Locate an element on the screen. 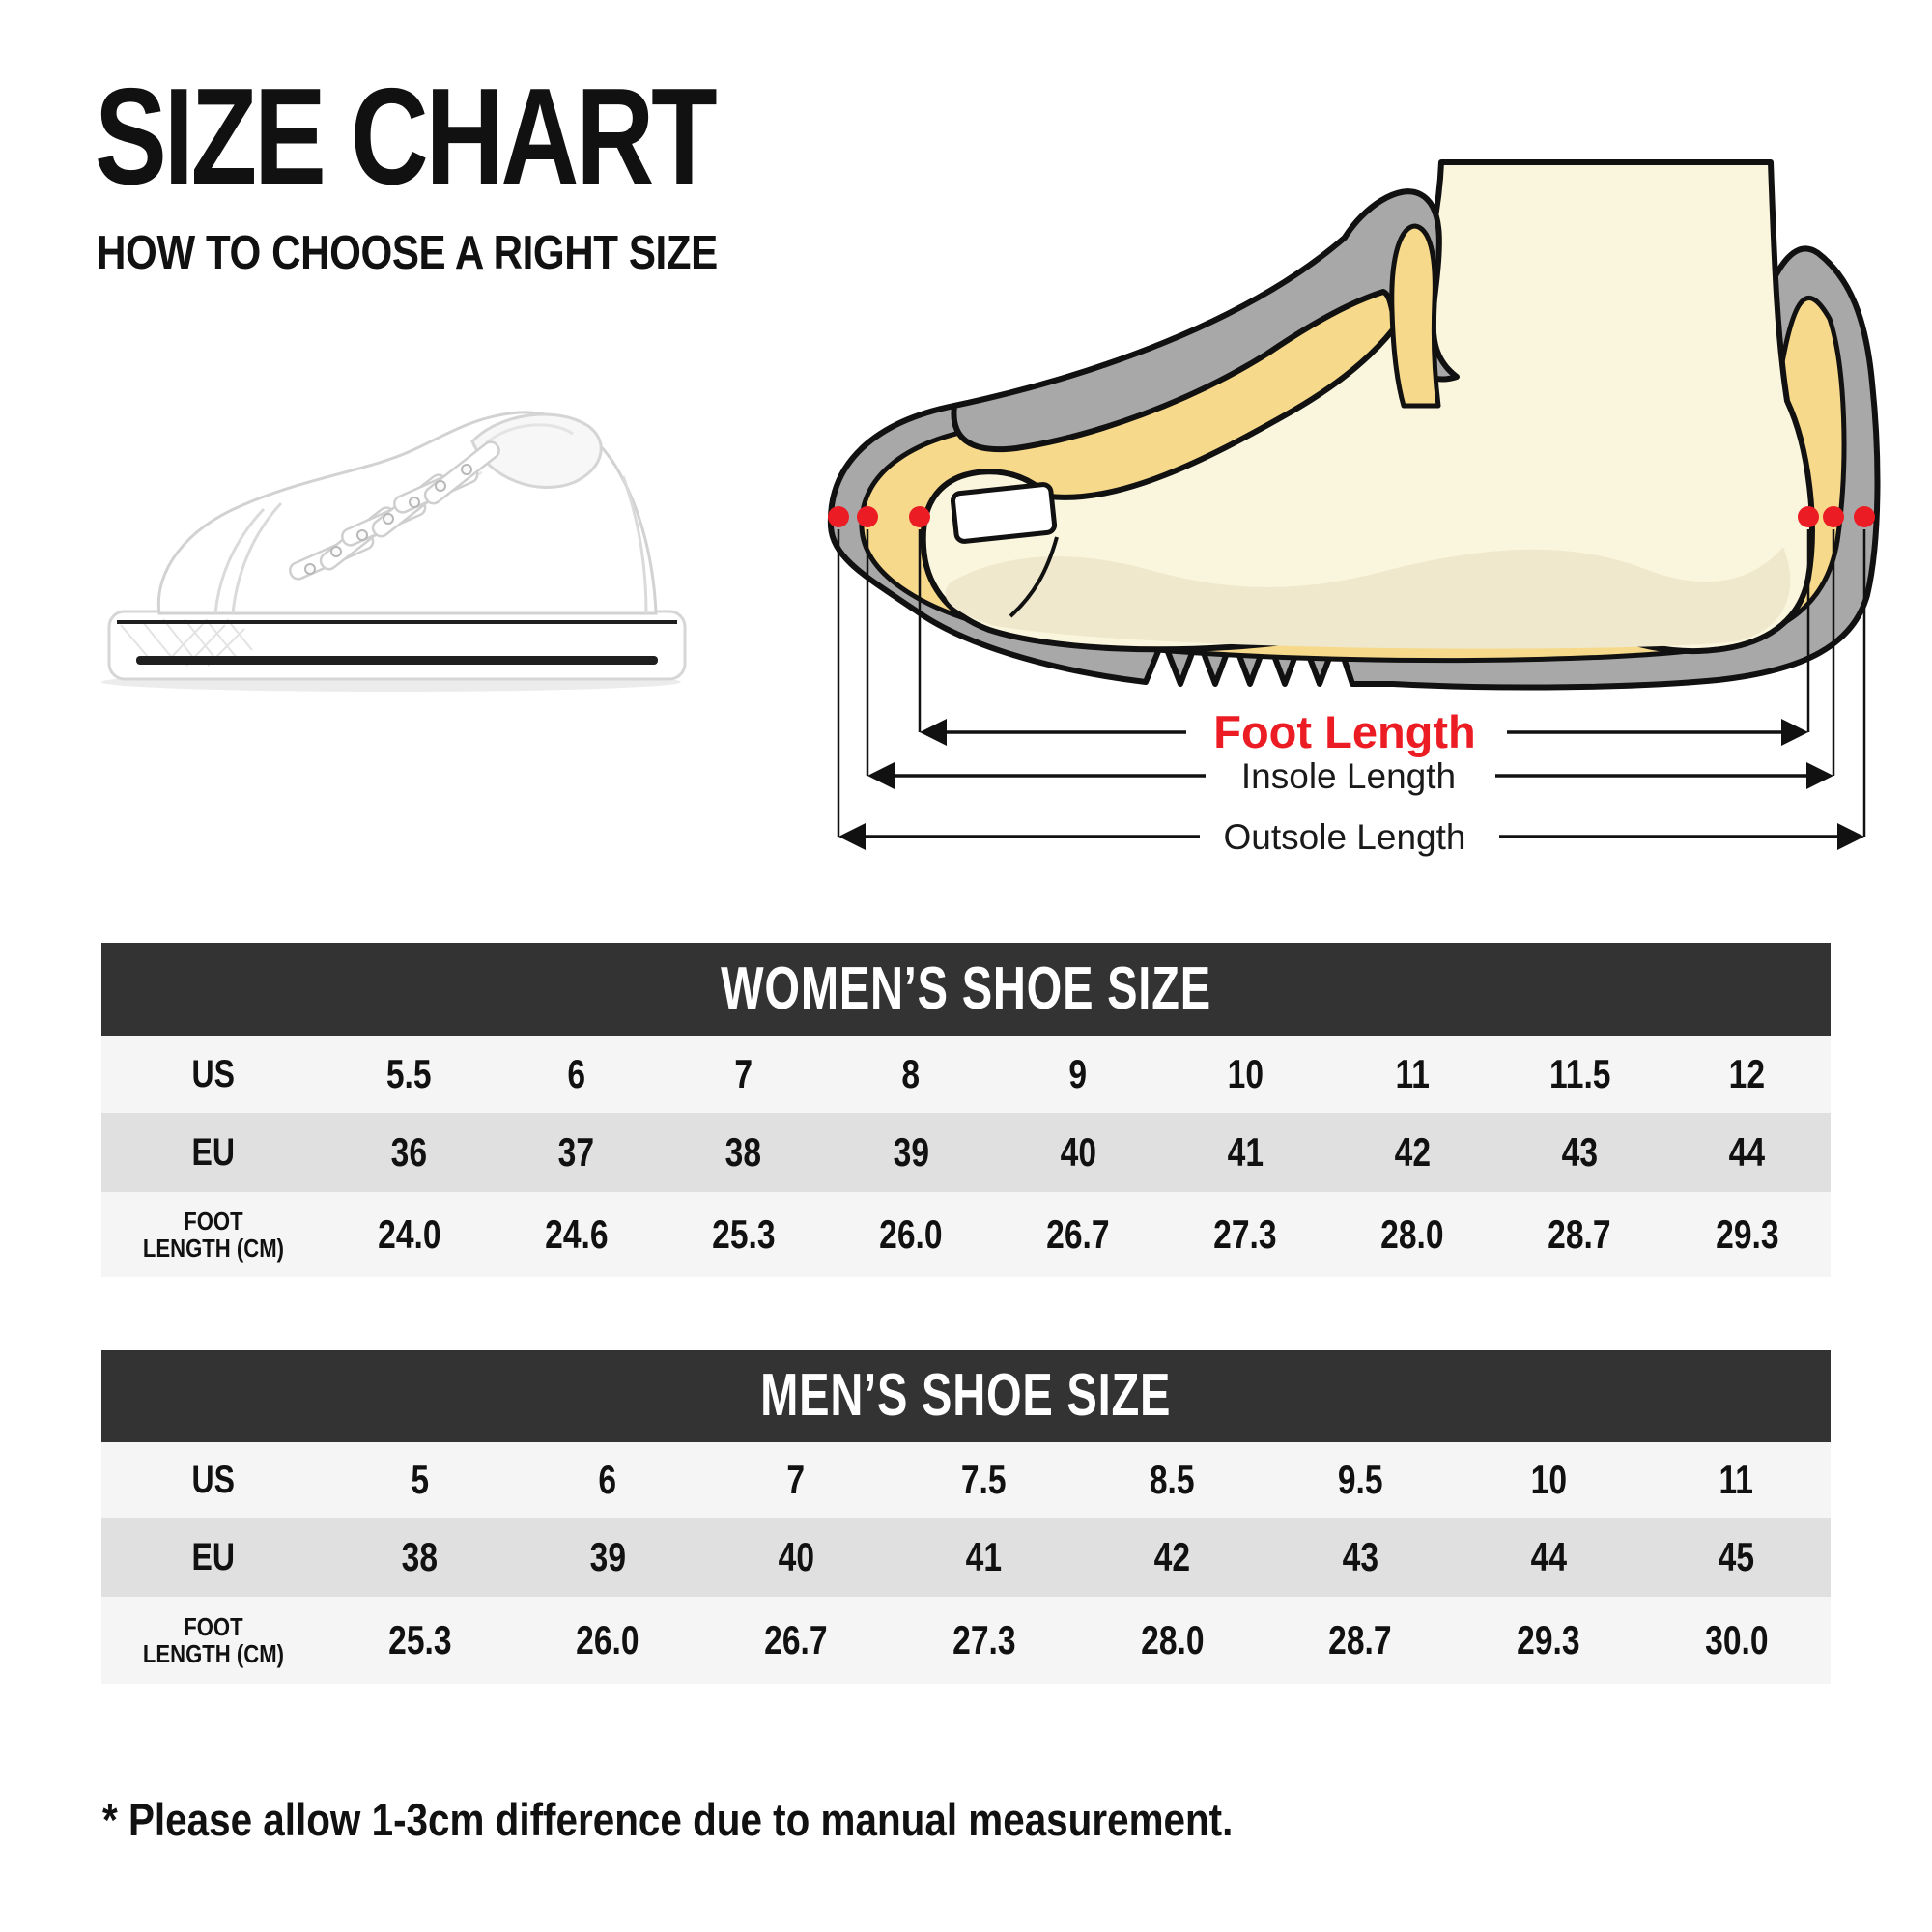  page-title: SIZE CHART is located at coordinates (406, 136).